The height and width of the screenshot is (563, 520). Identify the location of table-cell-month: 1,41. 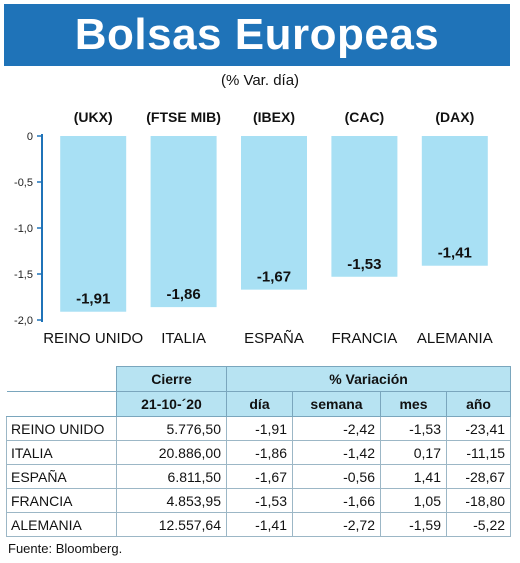
(413, 476).